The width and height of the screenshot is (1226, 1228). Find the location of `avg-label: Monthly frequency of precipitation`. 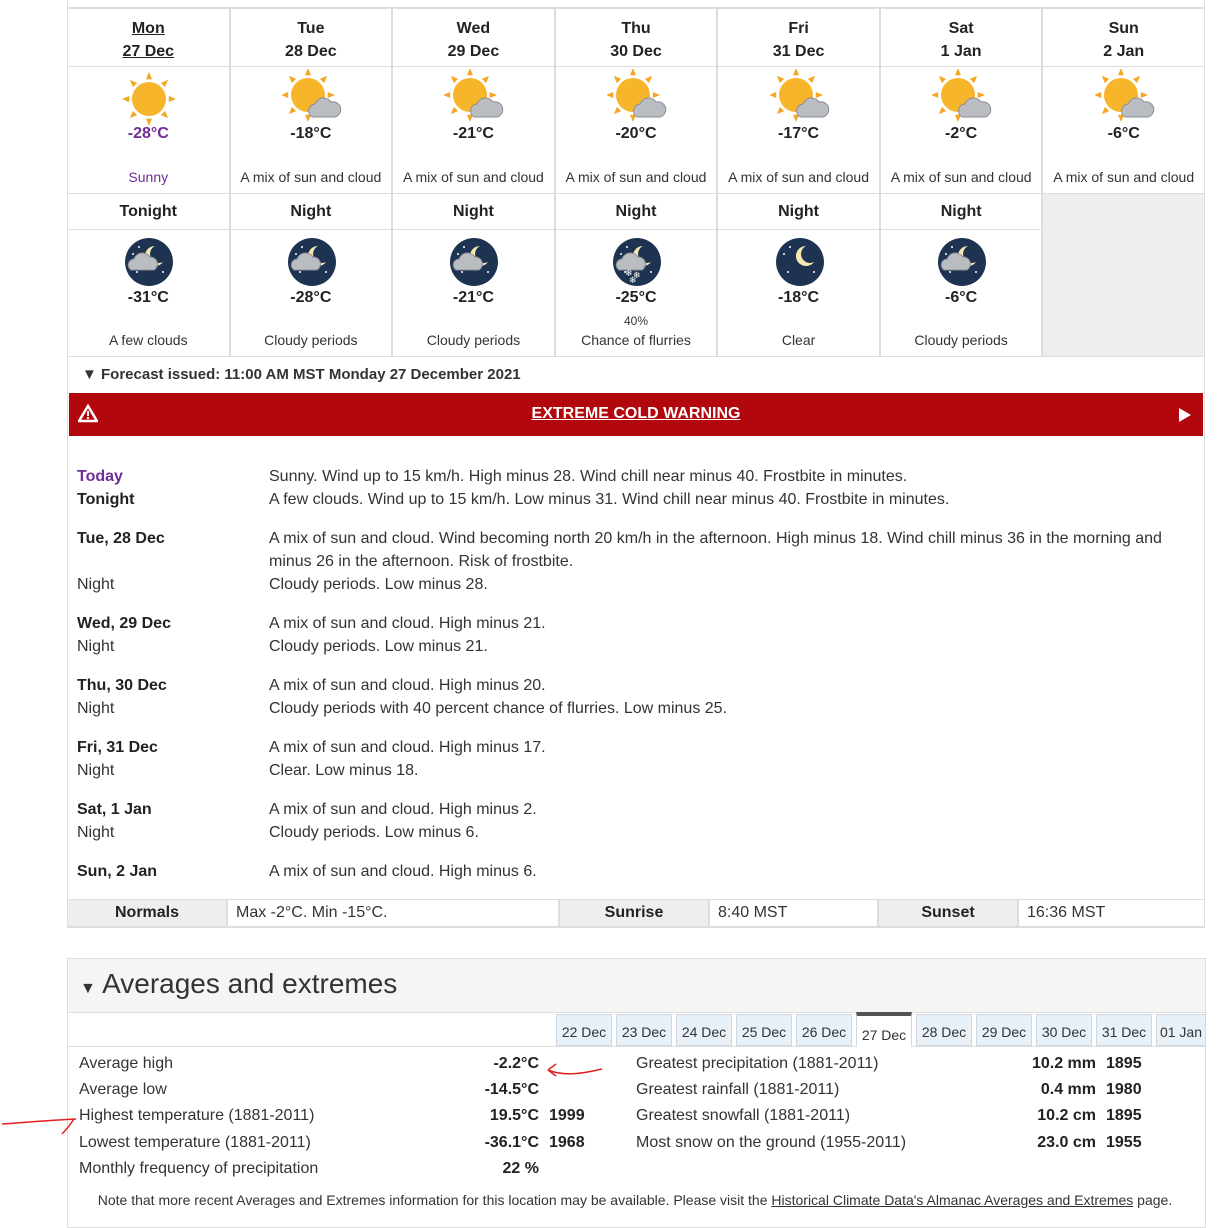

avg-label: Monthly frequency of precipitation is located at coordinates (199, 1168).